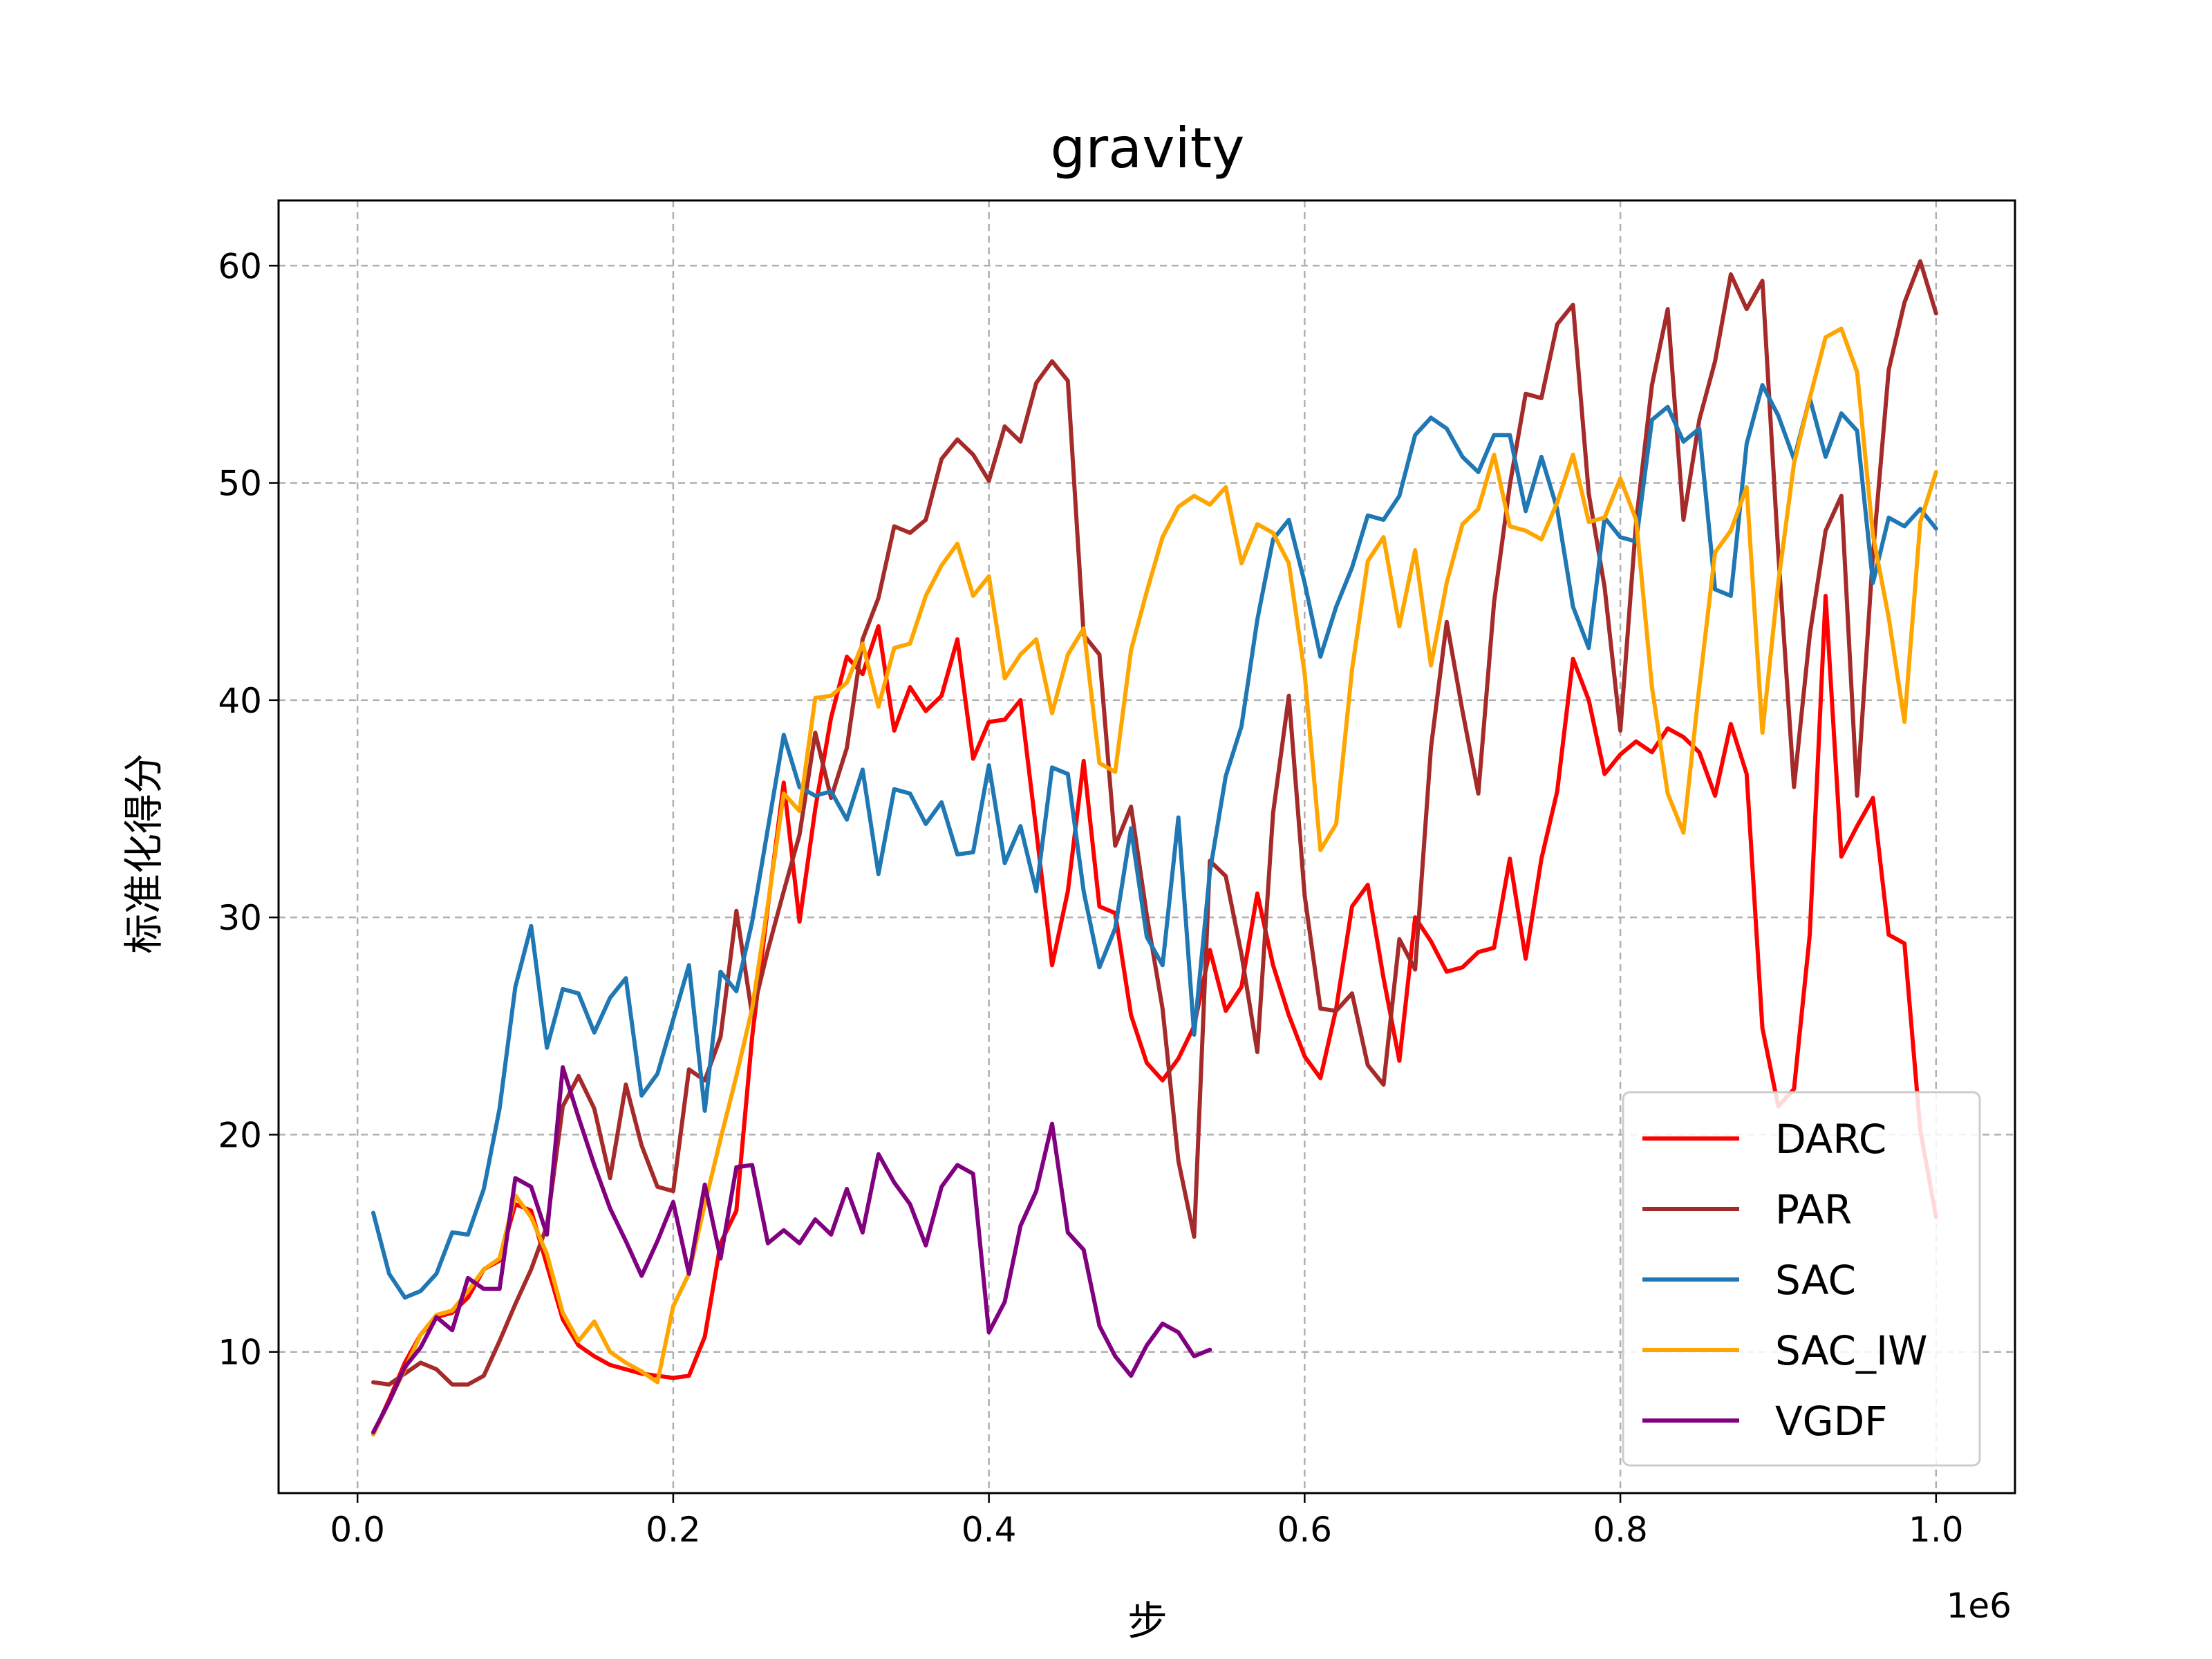 The height and width of the screenshot is (1659, 2212). I want to click on x-tick-label: 1.0, so click(1937, 1530).